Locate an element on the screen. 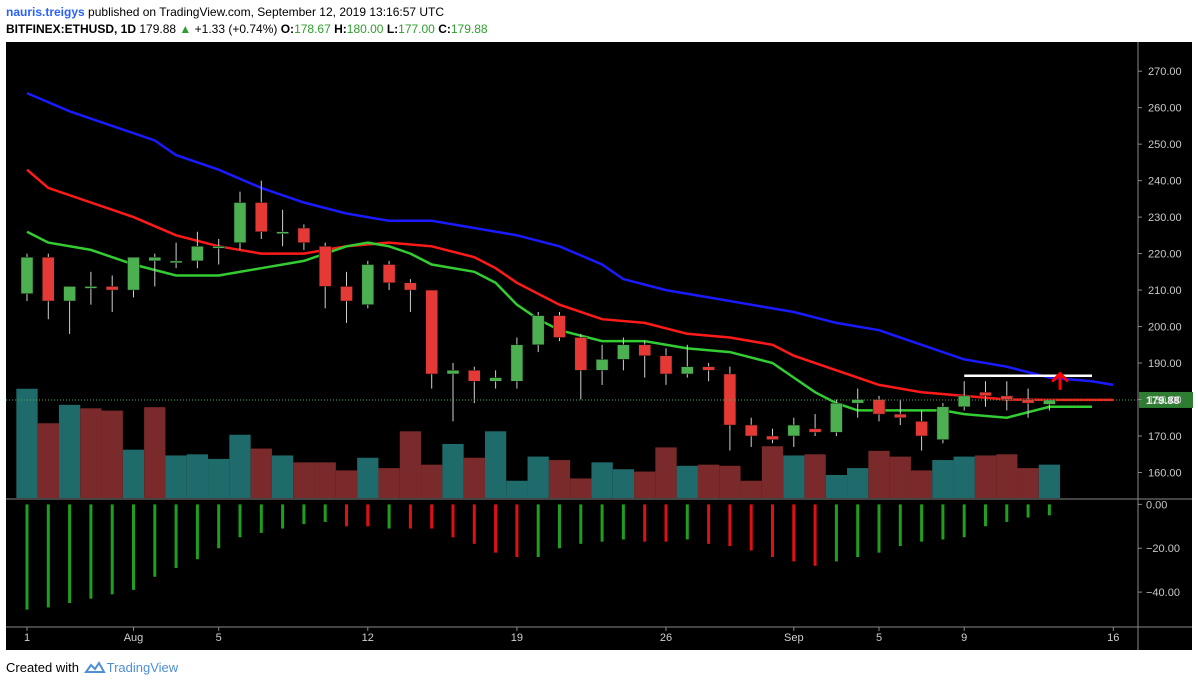 The width and height of the screenshot is (1198, 687). price-tick-label: 250.00 is located at coordinates (1165, 145).